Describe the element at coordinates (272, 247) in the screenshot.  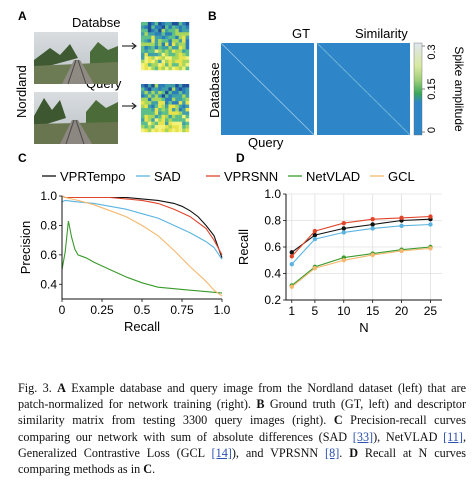
I see `y-tick-label: 0.6` at that location.